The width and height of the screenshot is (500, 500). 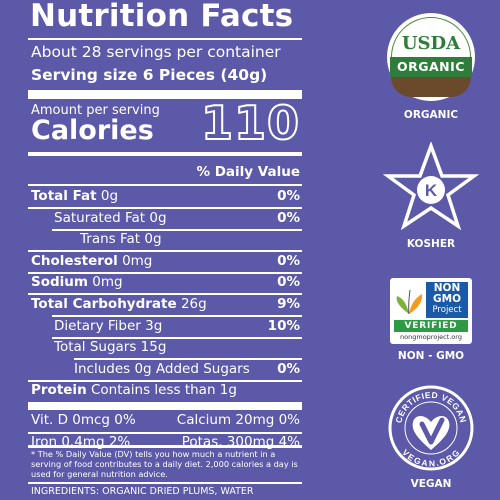 What do you see at coordinates (431, 356) in the screenshot?
I see `non-gmo-label: NON - GMO` at bounding box center [431, 356].